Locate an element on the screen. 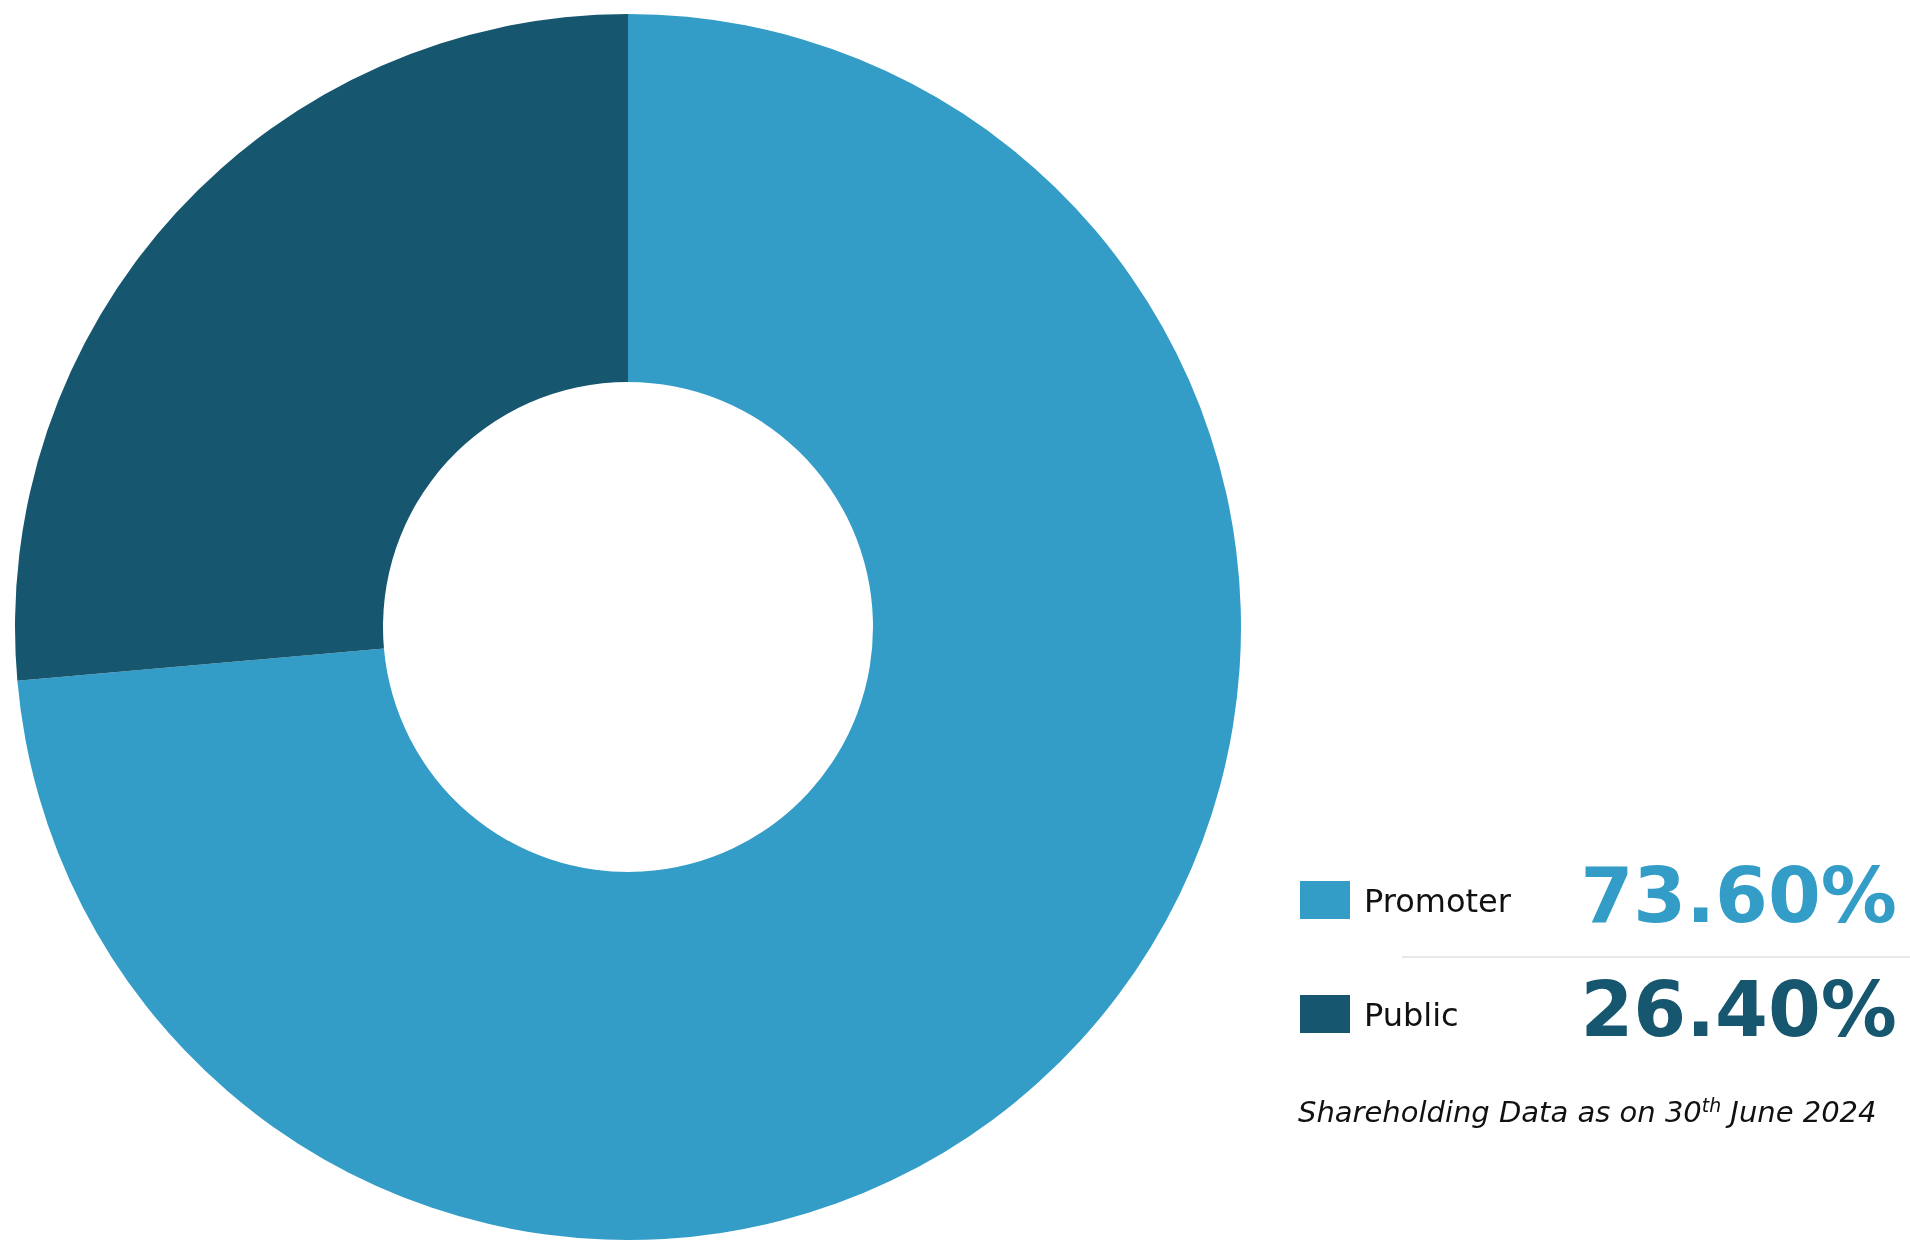 The width and height of the screenshot is (1910, 1244). legend-label: Promoter is located at coordinates (1438, 901).